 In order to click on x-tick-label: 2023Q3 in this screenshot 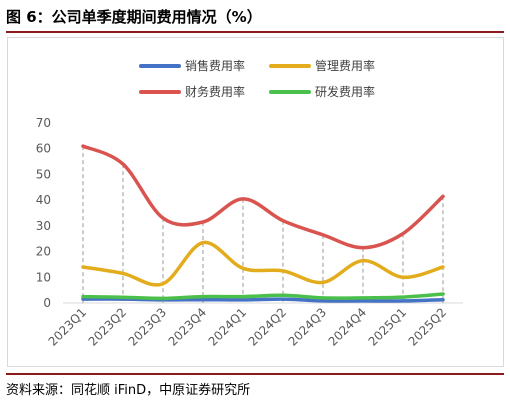, I will do `click(148, 327)`.